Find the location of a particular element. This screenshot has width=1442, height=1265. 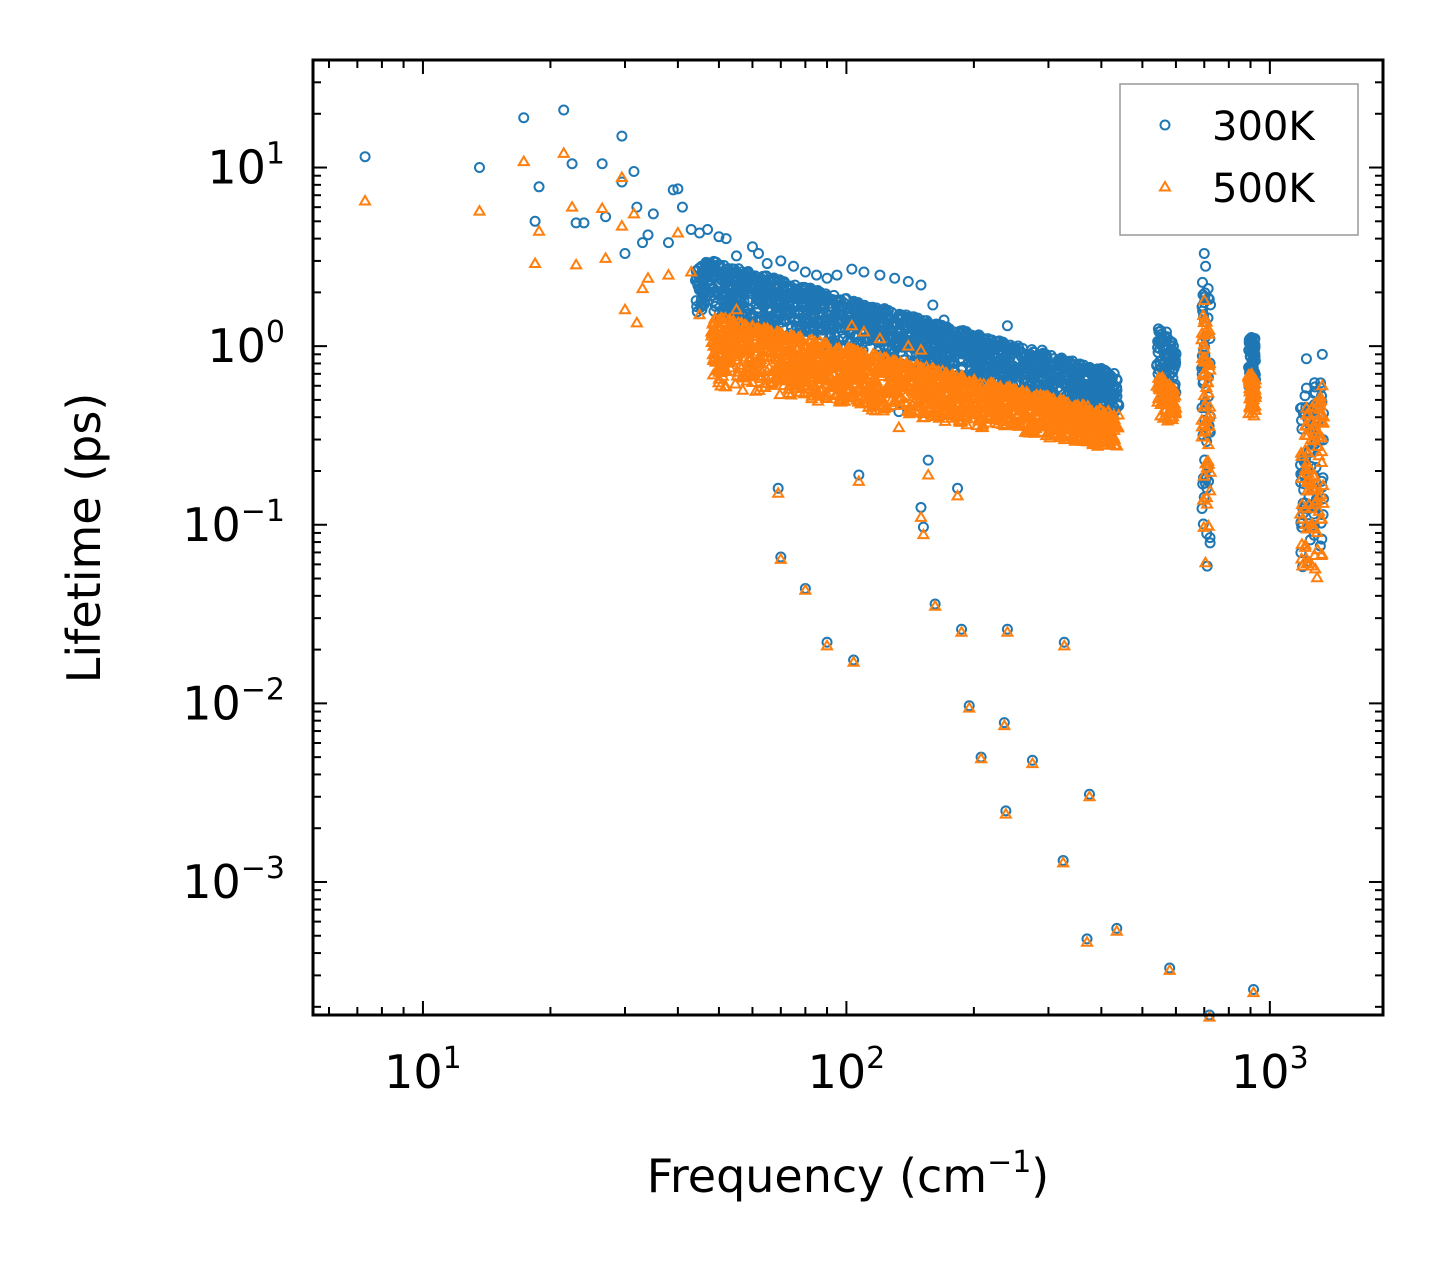

x-axis-title: Frequency (cm−1) is located at coordinates (848, 1174).